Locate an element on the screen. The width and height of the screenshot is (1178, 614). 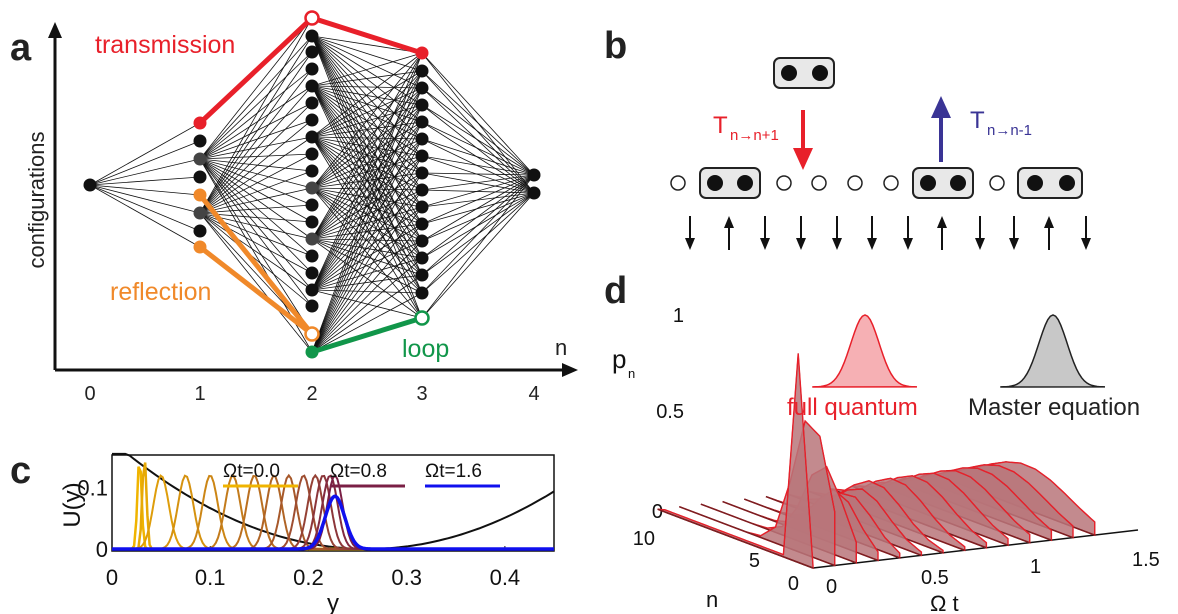
panel-a-x-tick: 1 is located at coordinates (199, 394).